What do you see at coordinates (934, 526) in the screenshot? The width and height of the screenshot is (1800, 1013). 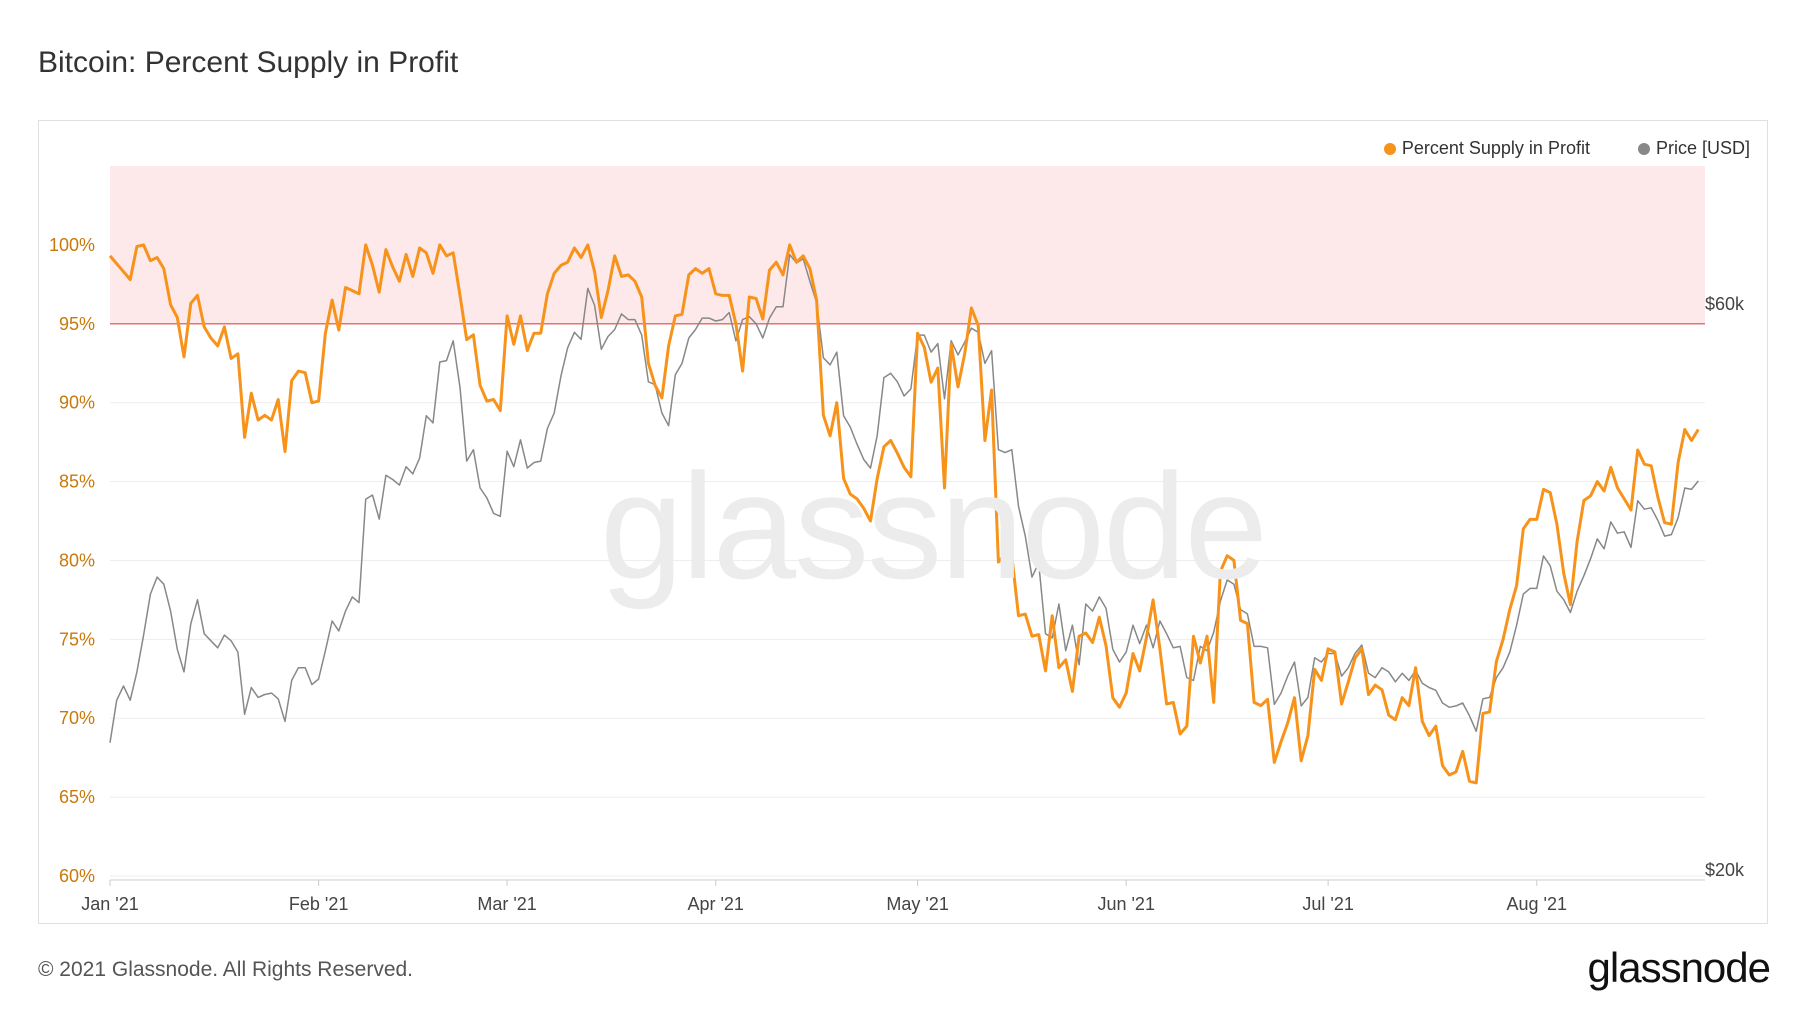 I see `watermark-text: glassnode` at bounding box center [934, 526].